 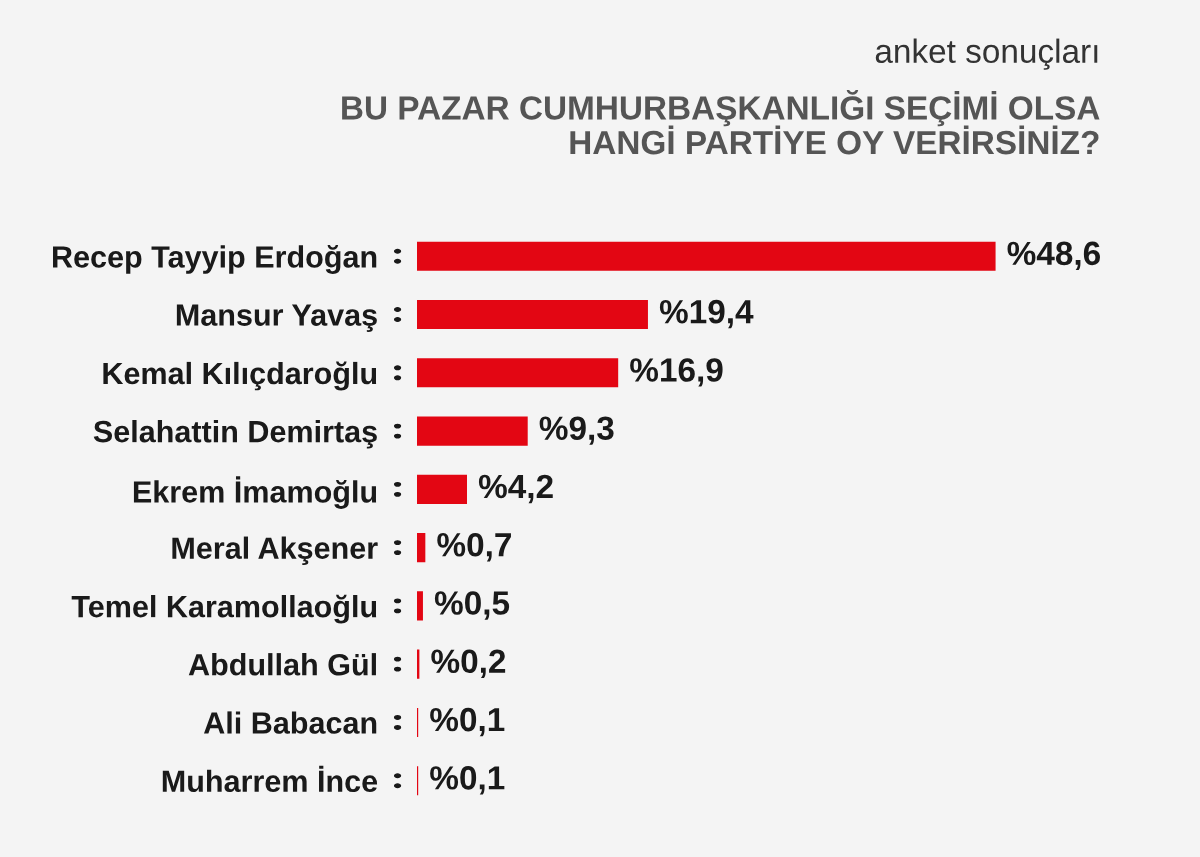 What do you see at coordinates (515, 489) in the screenshot?
I see `data-label: %4,2` at bounding box center [515, 489].